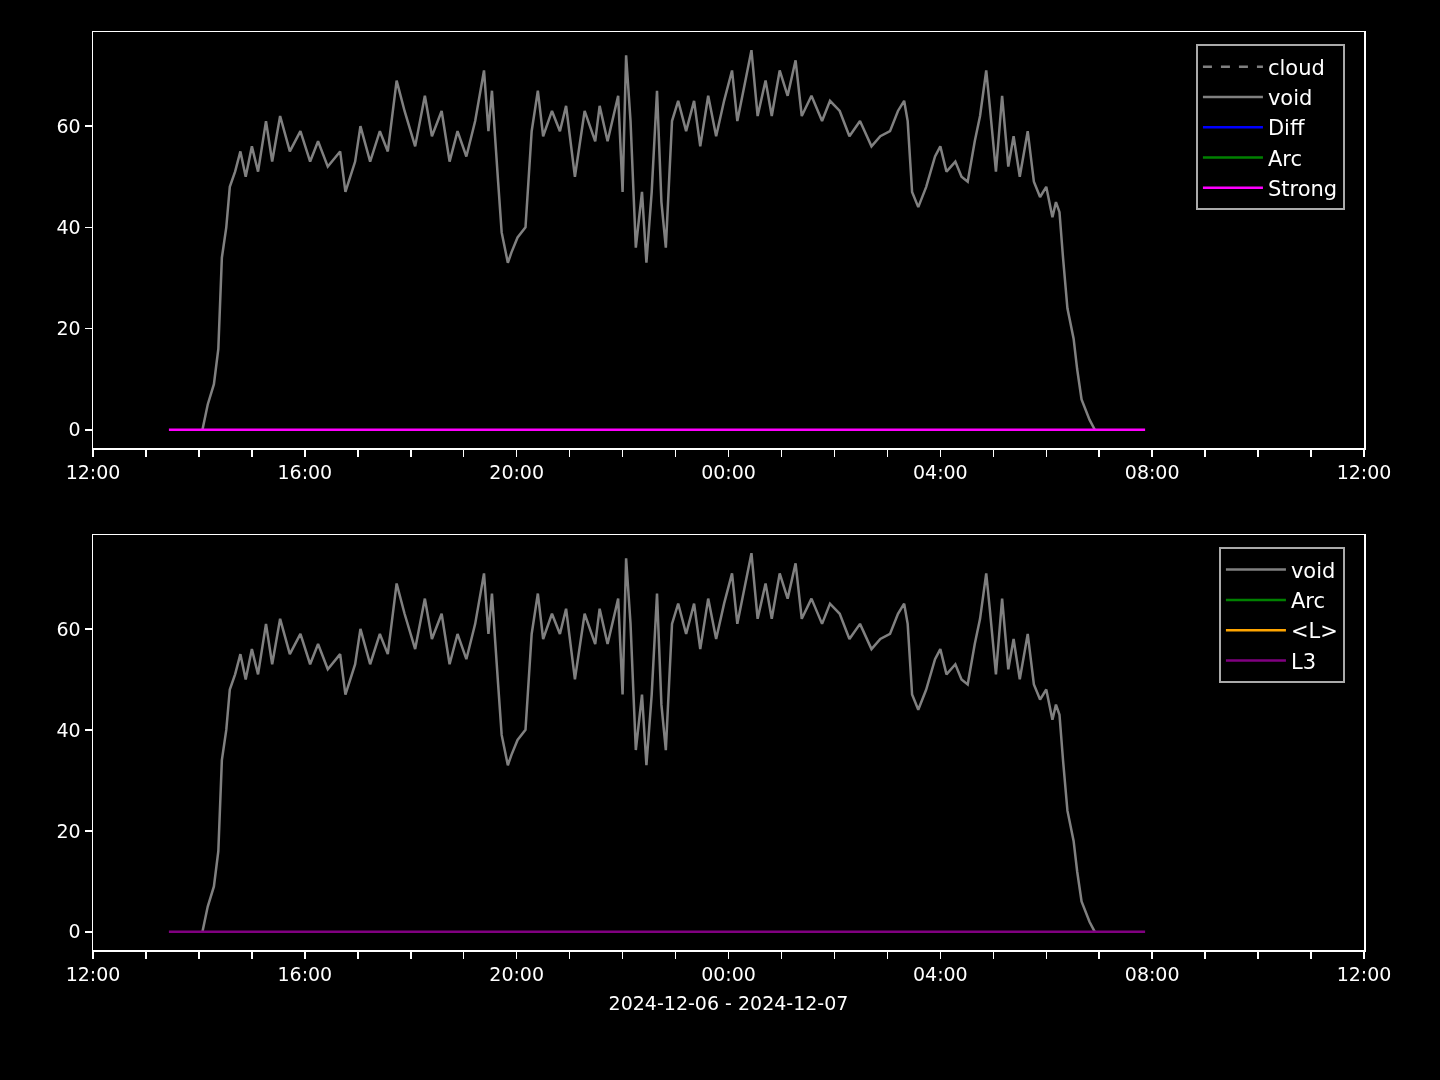  I want to click on legend-label: cloud, so click(1296, 67).